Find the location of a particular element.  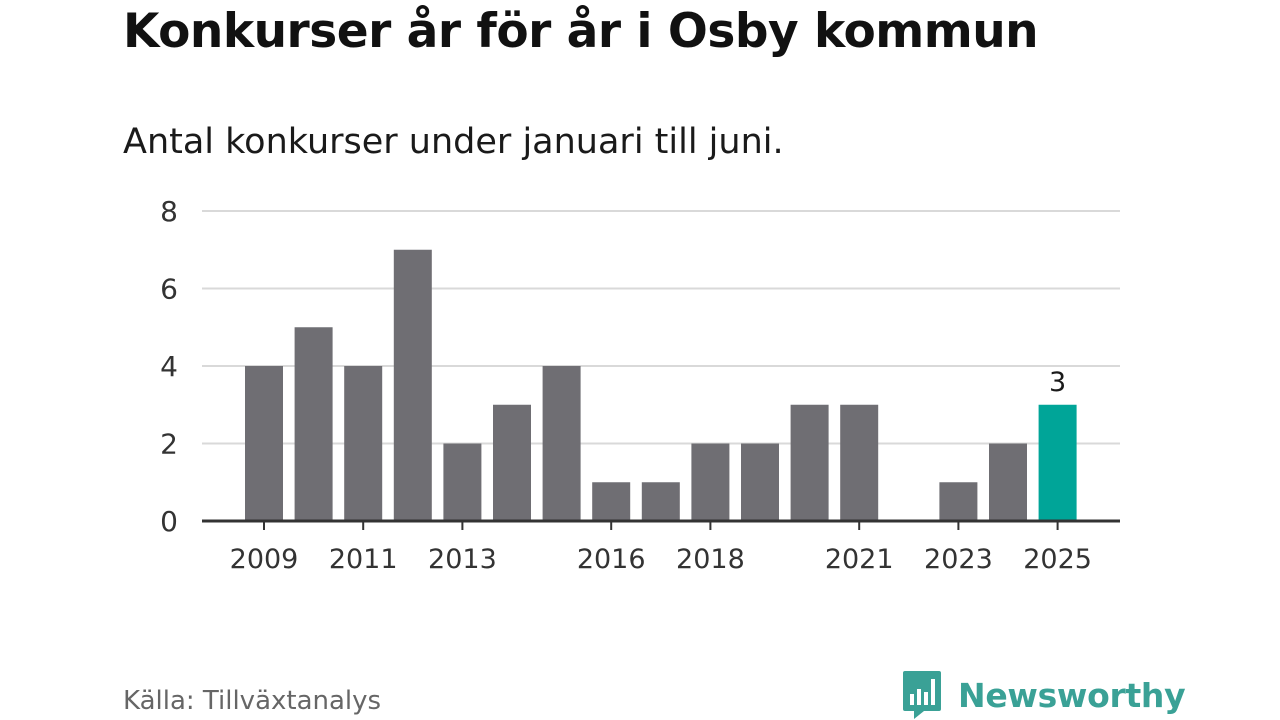

bar-2016 is located at coordinates (611, 501).